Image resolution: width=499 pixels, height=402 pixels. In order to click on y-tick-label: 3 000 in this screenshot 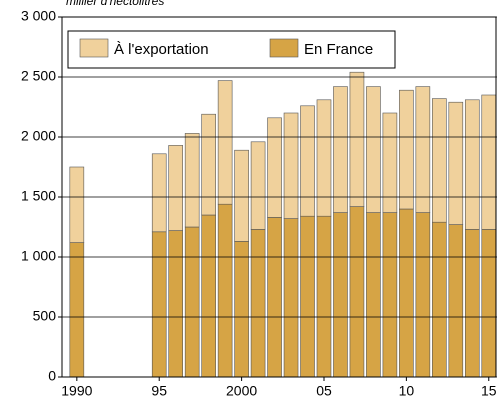, I will do `click(38, 16)`.